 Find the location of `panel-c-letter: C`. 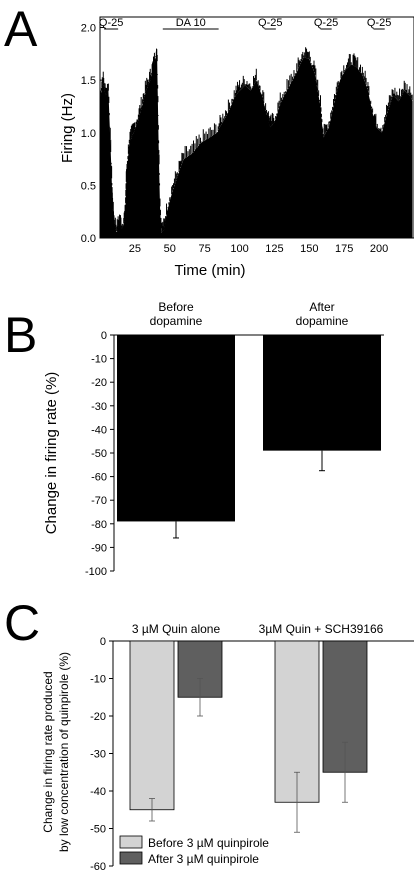

panel-c-letter: C is located at coordinates (22, 623).